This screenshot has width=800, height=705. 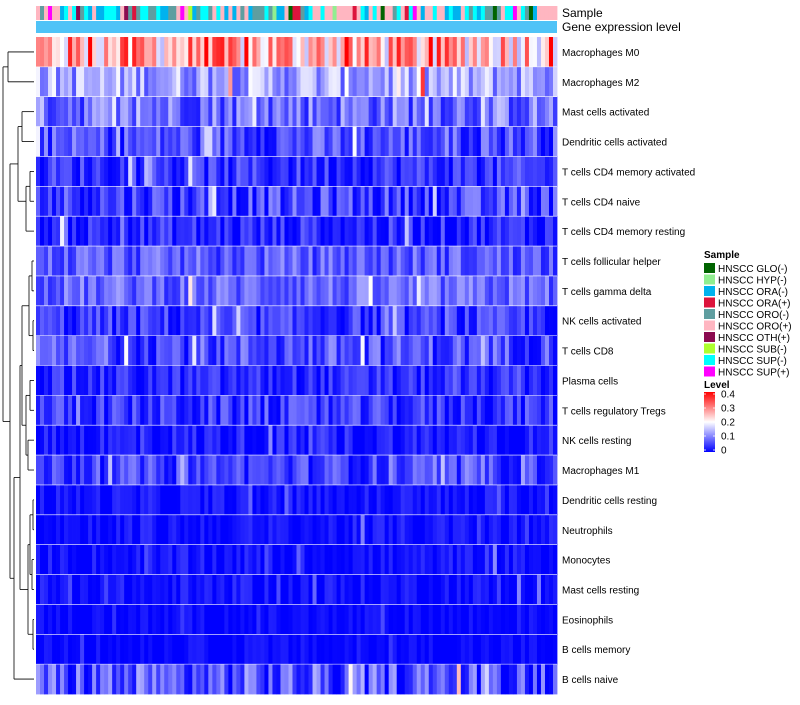 I want to click on heatmap-row, so click(x=297, y=440).